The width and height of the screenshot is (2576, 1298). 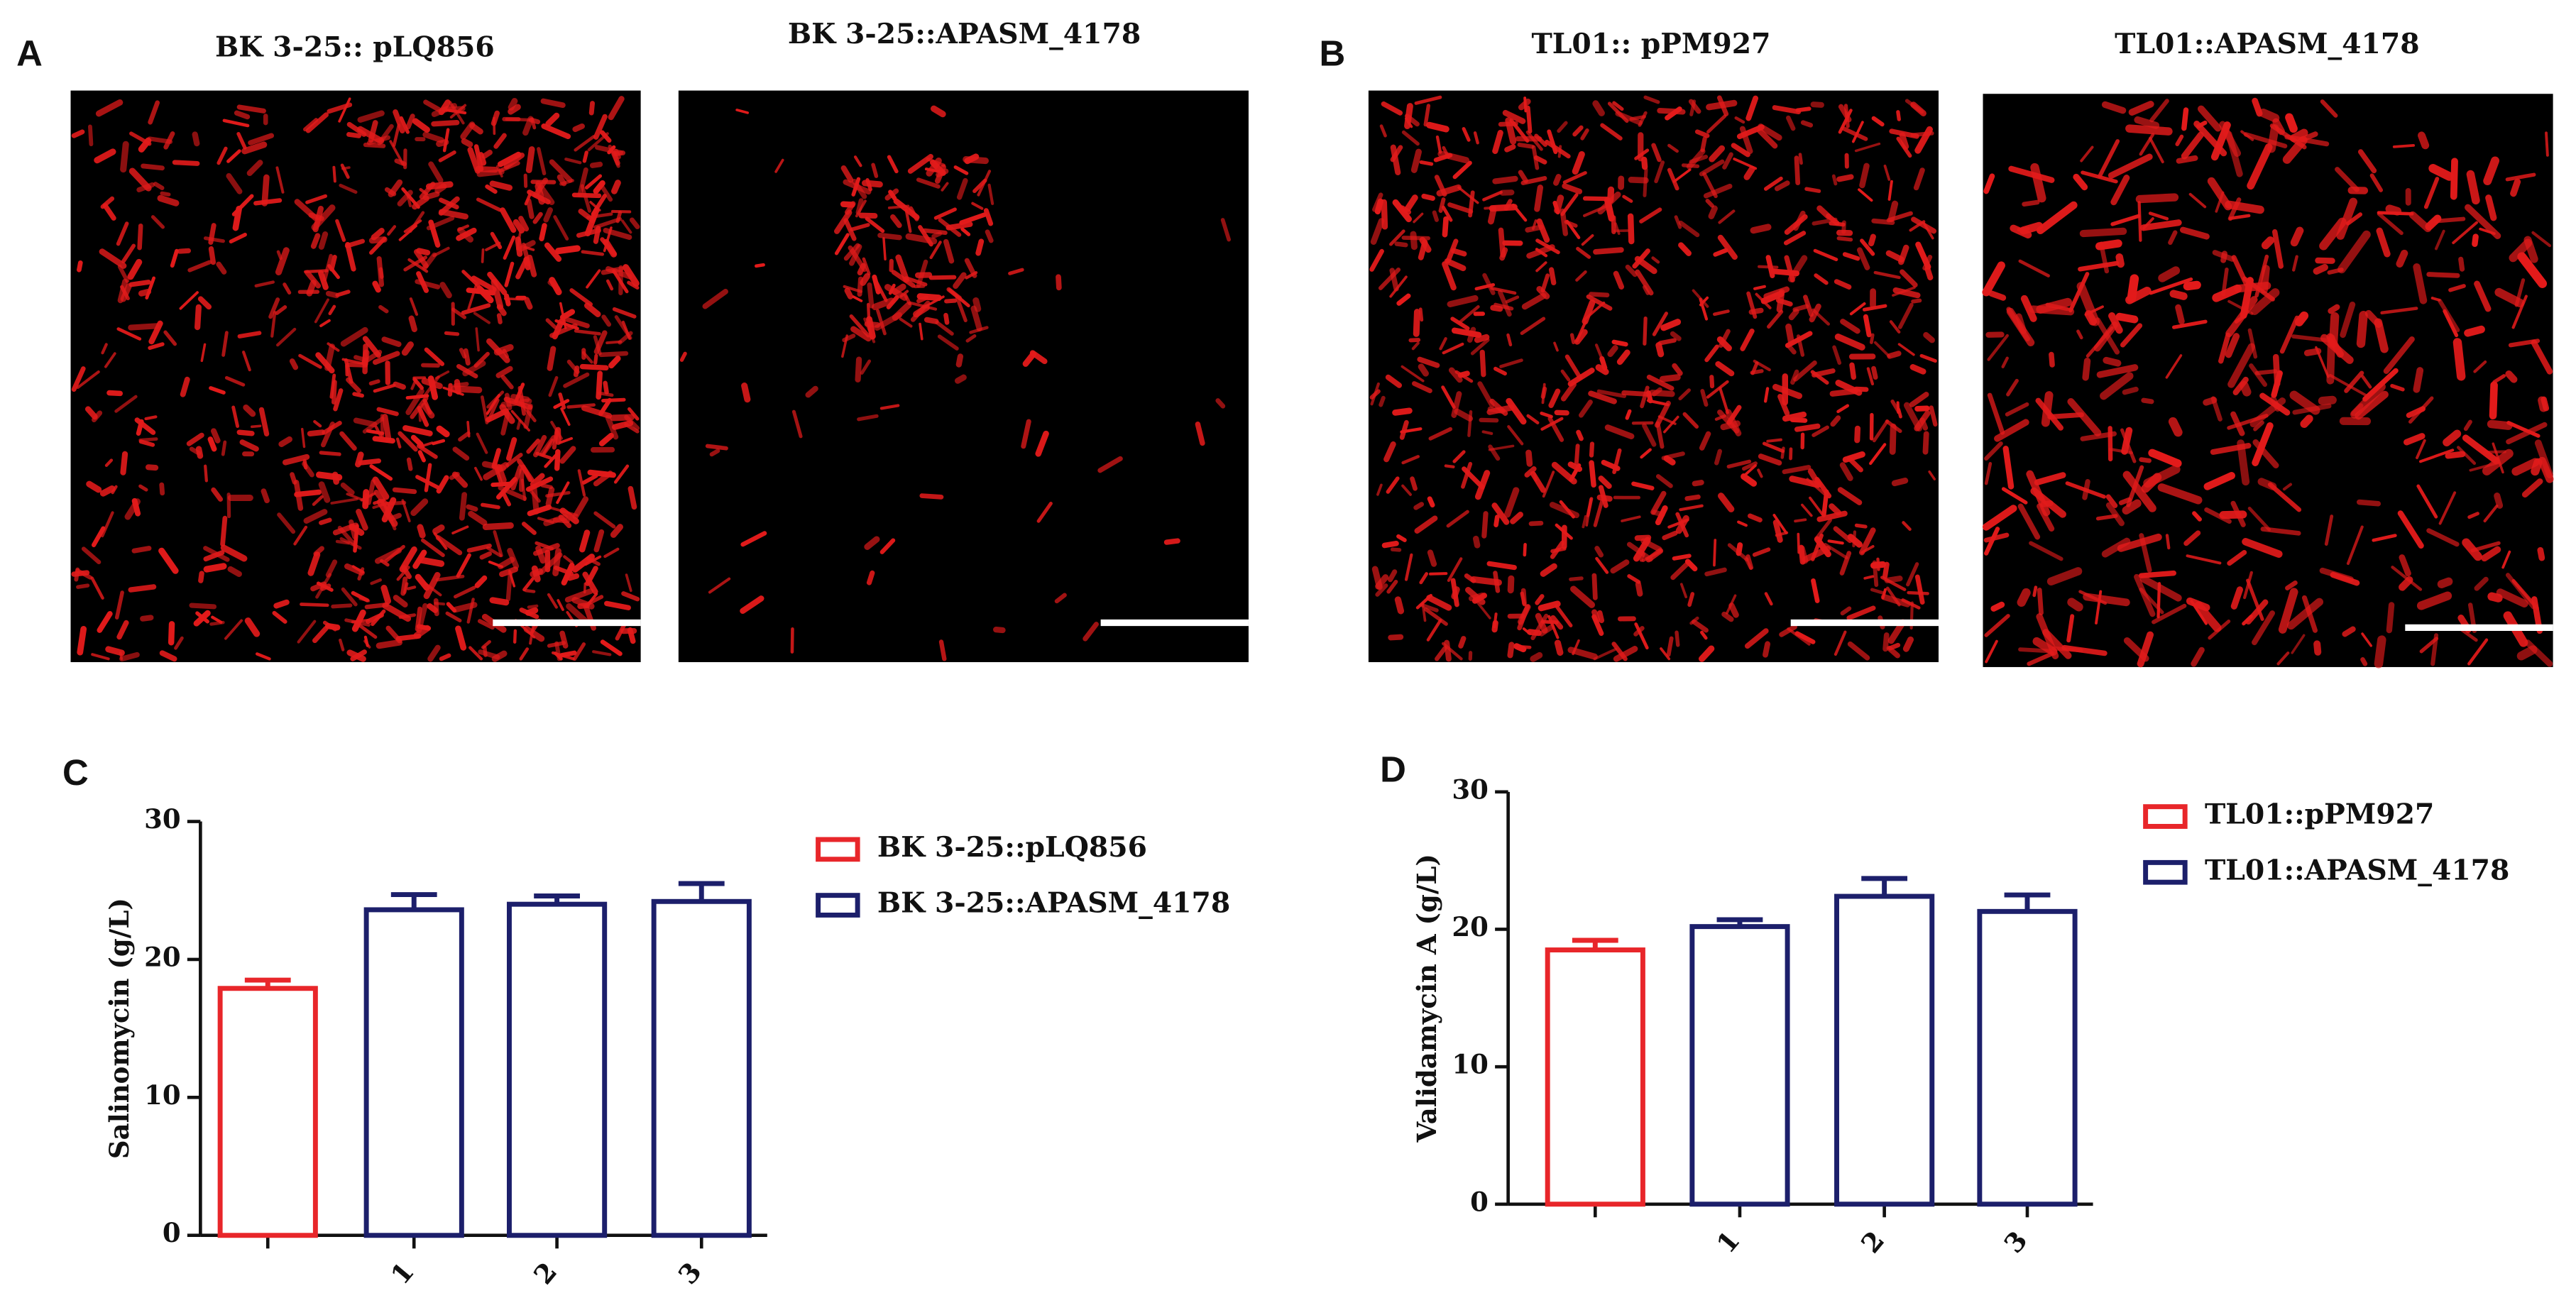 I want to click on legend-swatch, so click(x=838, y=849).